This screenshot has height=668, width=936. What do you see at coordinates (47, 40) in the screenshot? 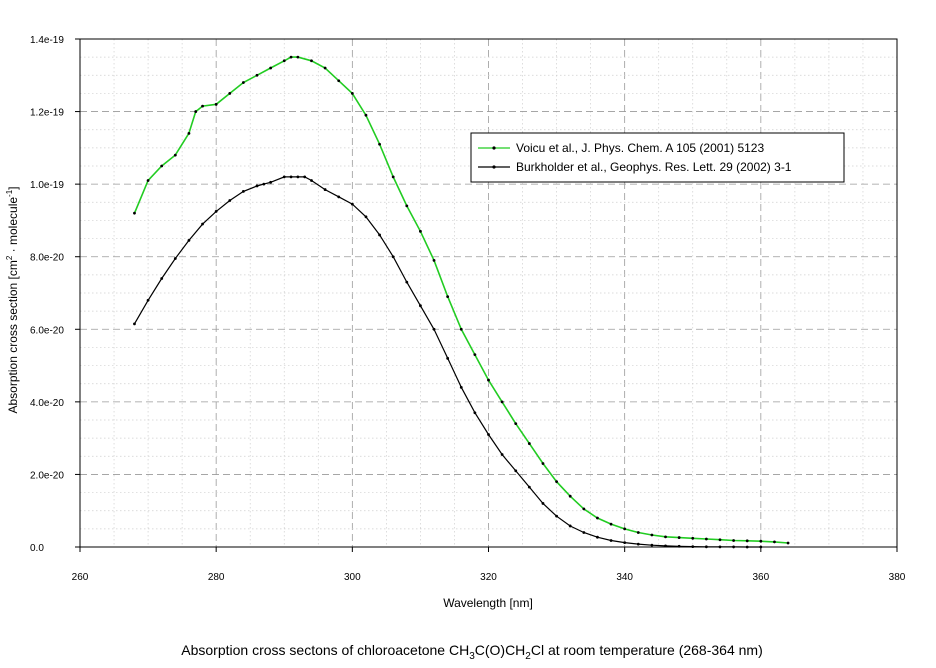
I see `y-tick-label: 1.4e-19` at bounding box center [47, 40].